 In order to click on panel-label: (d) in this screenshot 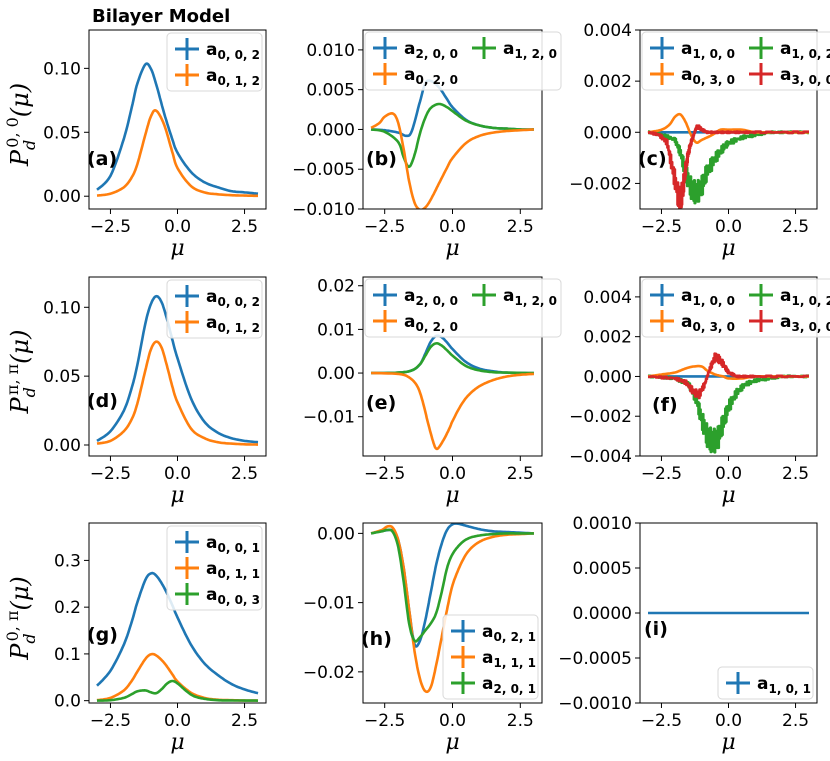, I will do `click(102, 401)`.